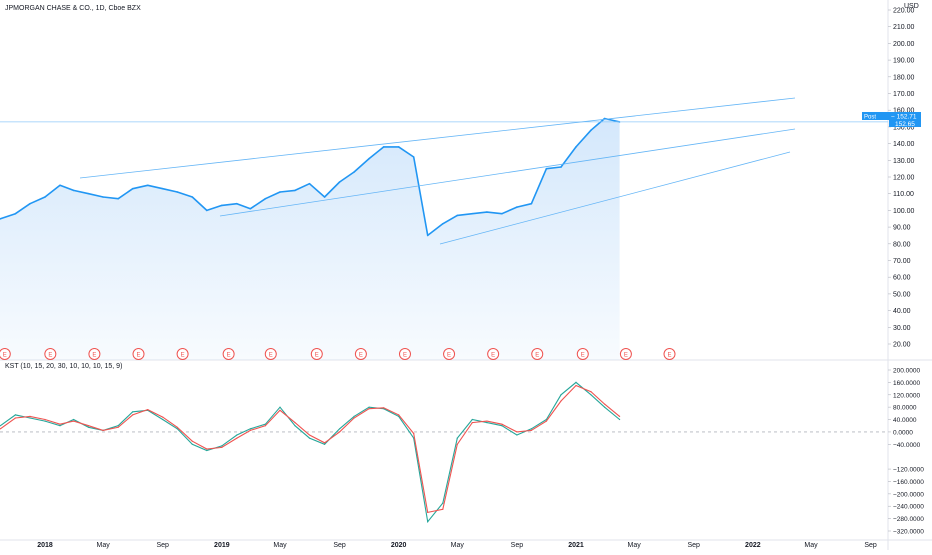 This screenshot has width=932, height=555. I want to click on price-line, so click(310, 177).